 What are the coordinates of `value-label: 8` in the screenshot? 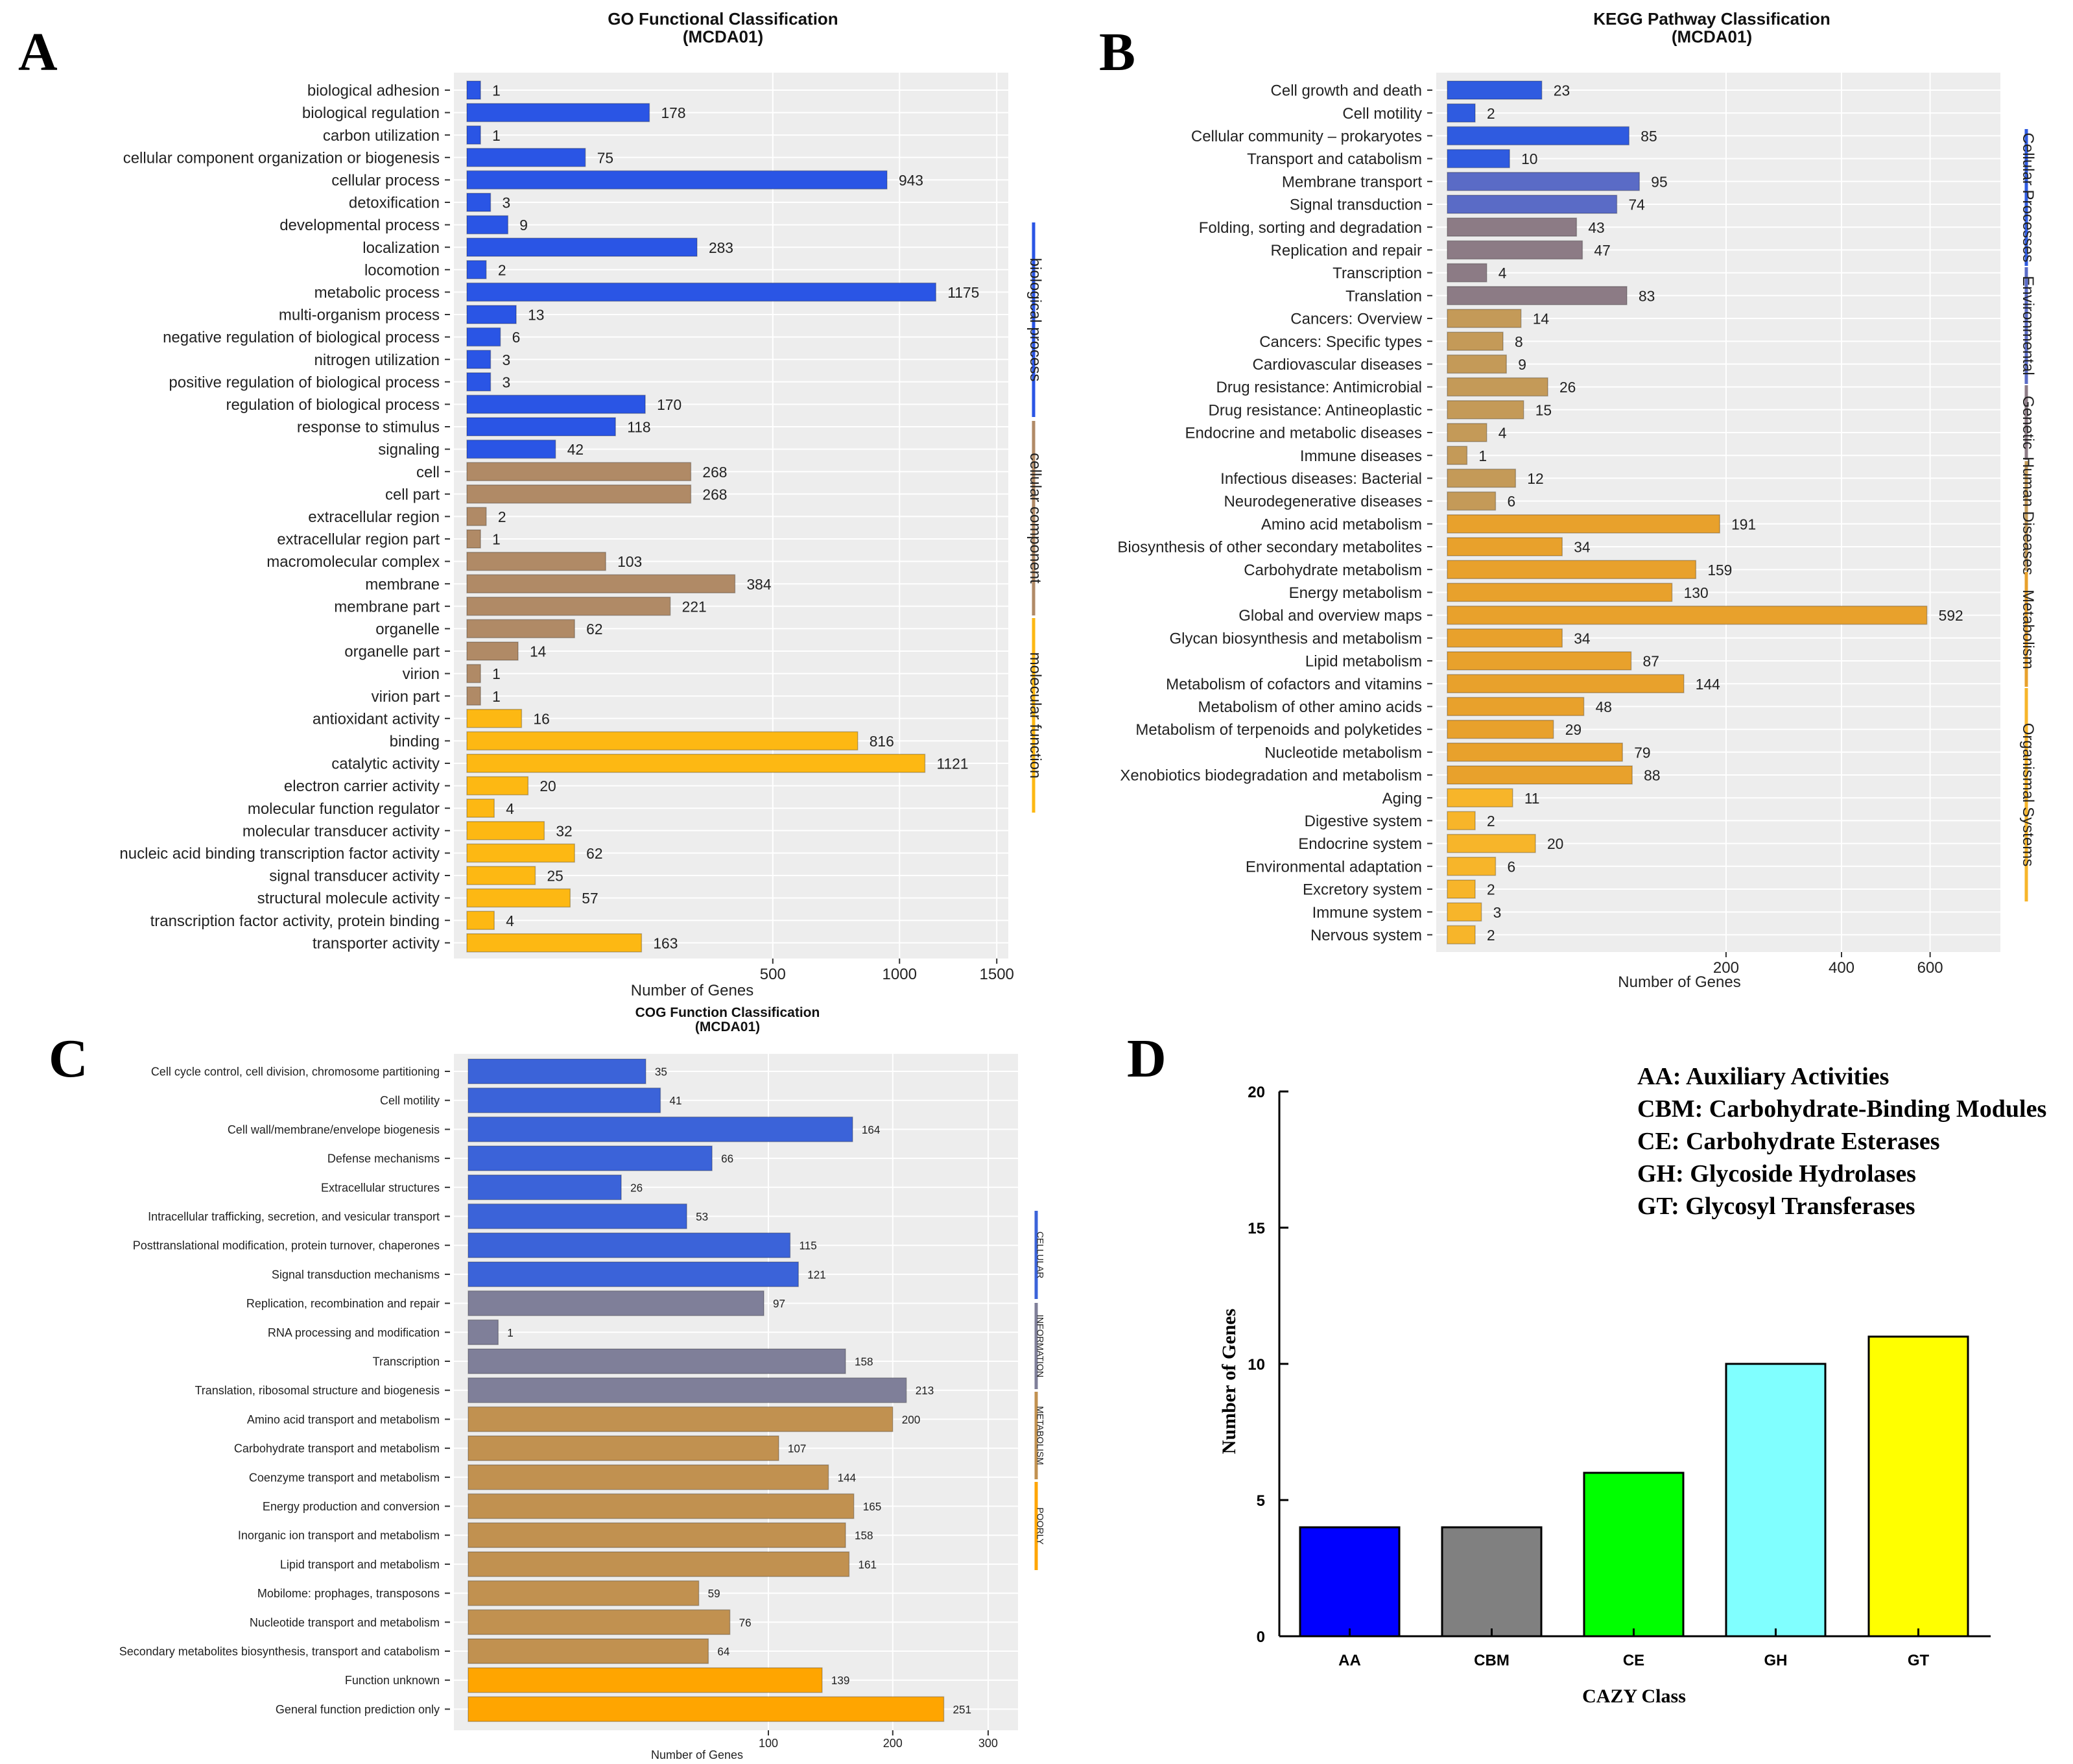 It's located at (1519, 341).